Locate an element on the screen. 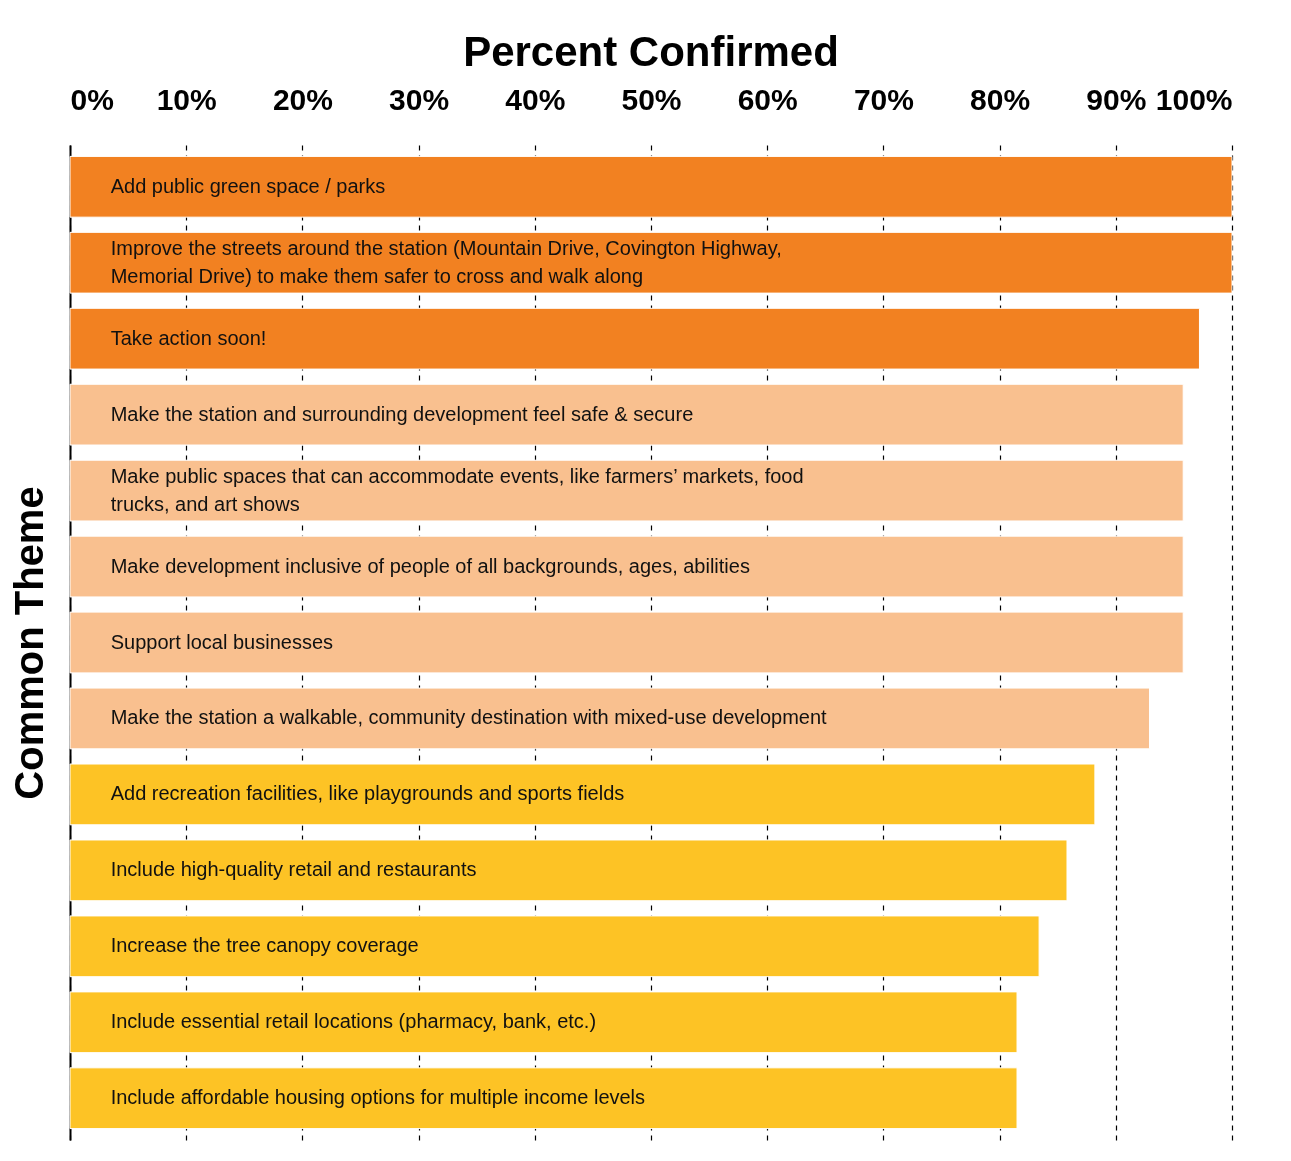 This screenshot has width=1291, height=1161. y-tick-label: Include affordable housing options for multiple income levels is located at coordinates (378, 1097).